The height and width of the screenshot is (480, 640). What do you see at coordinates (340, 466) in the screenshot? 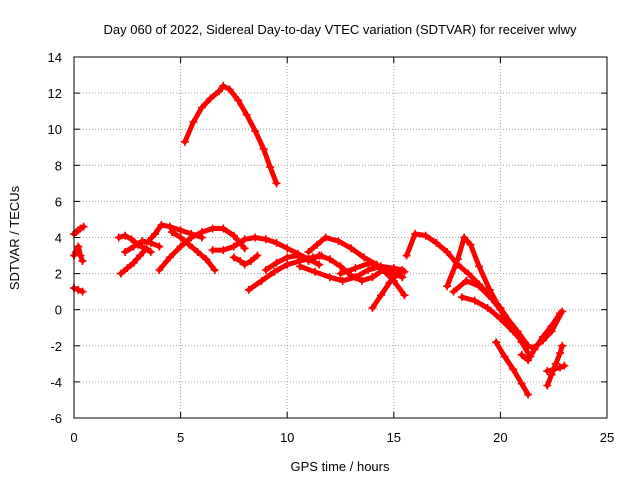
I see `x-axis-label: GPS time / hours` at bounding box center [340, 466].